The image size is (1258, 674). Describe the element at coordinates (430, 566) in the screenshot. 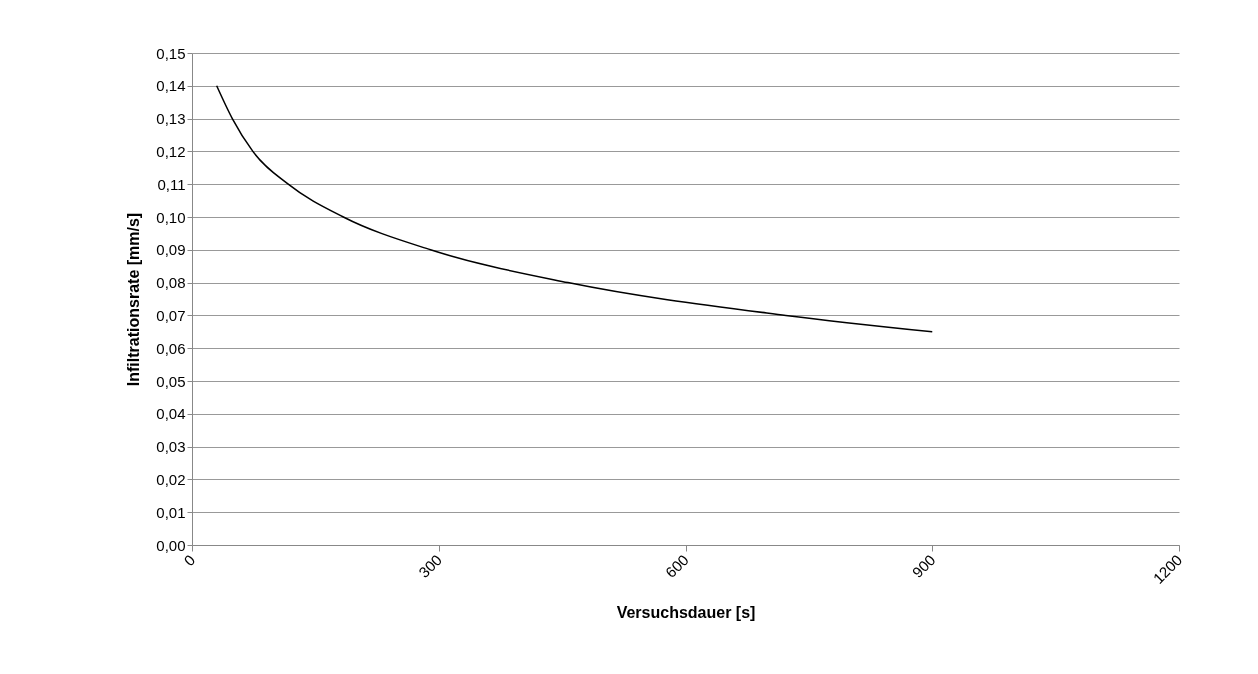

I see `x-tick-label: 300` at that location.